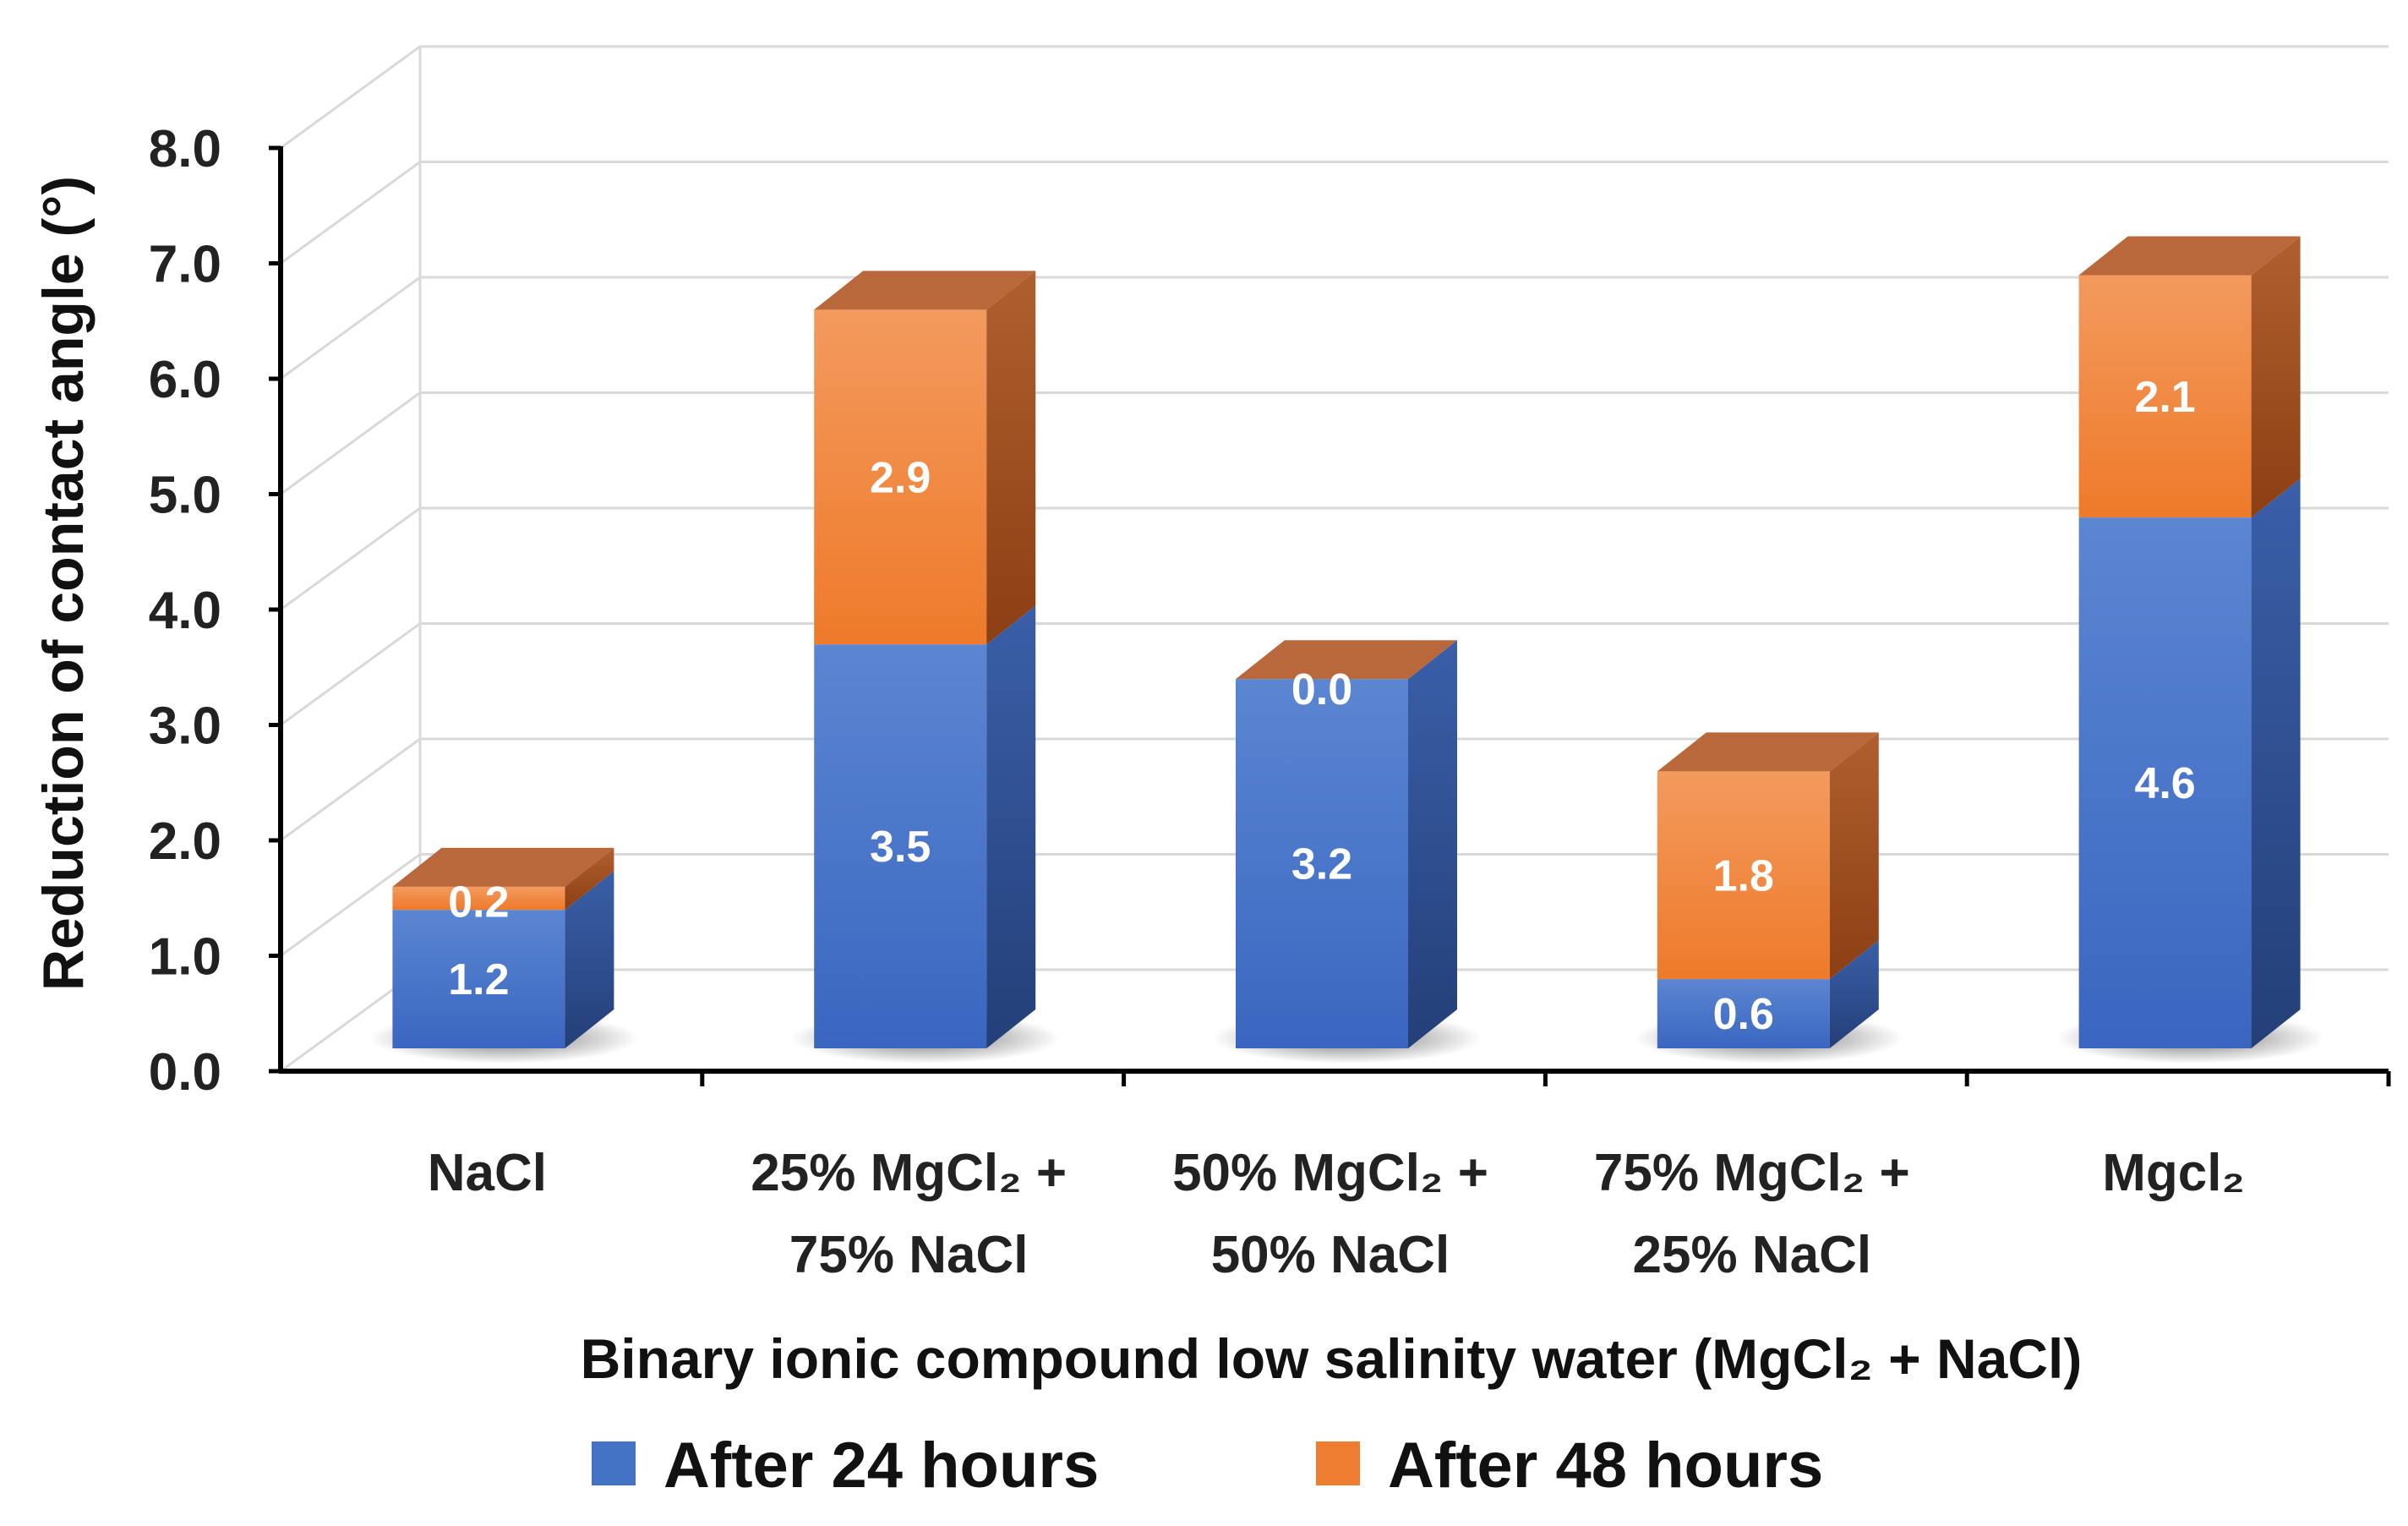  I want to click on y-axis-ticks: 0.0 1.0 2.0 3.0 4.0 5.0 6.0 7.0 8.0, so click(215, 611).